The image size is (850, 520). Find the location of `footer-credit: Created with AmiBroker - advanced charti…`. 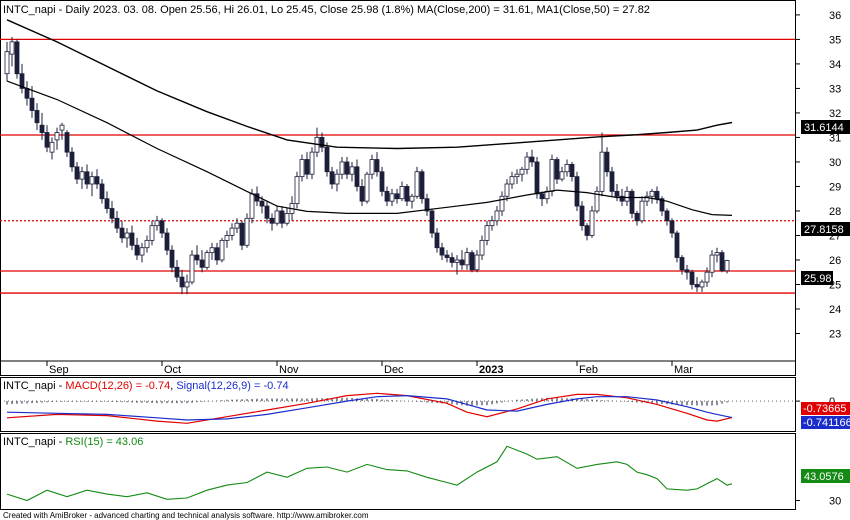

footer-credit: Created with AmiBroker - advanced charti… is located at coordinates (186, 515).